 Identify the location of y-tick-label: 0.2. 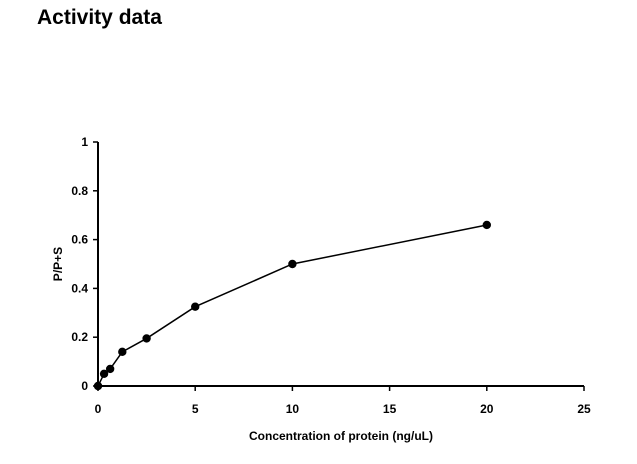
(79, 337).